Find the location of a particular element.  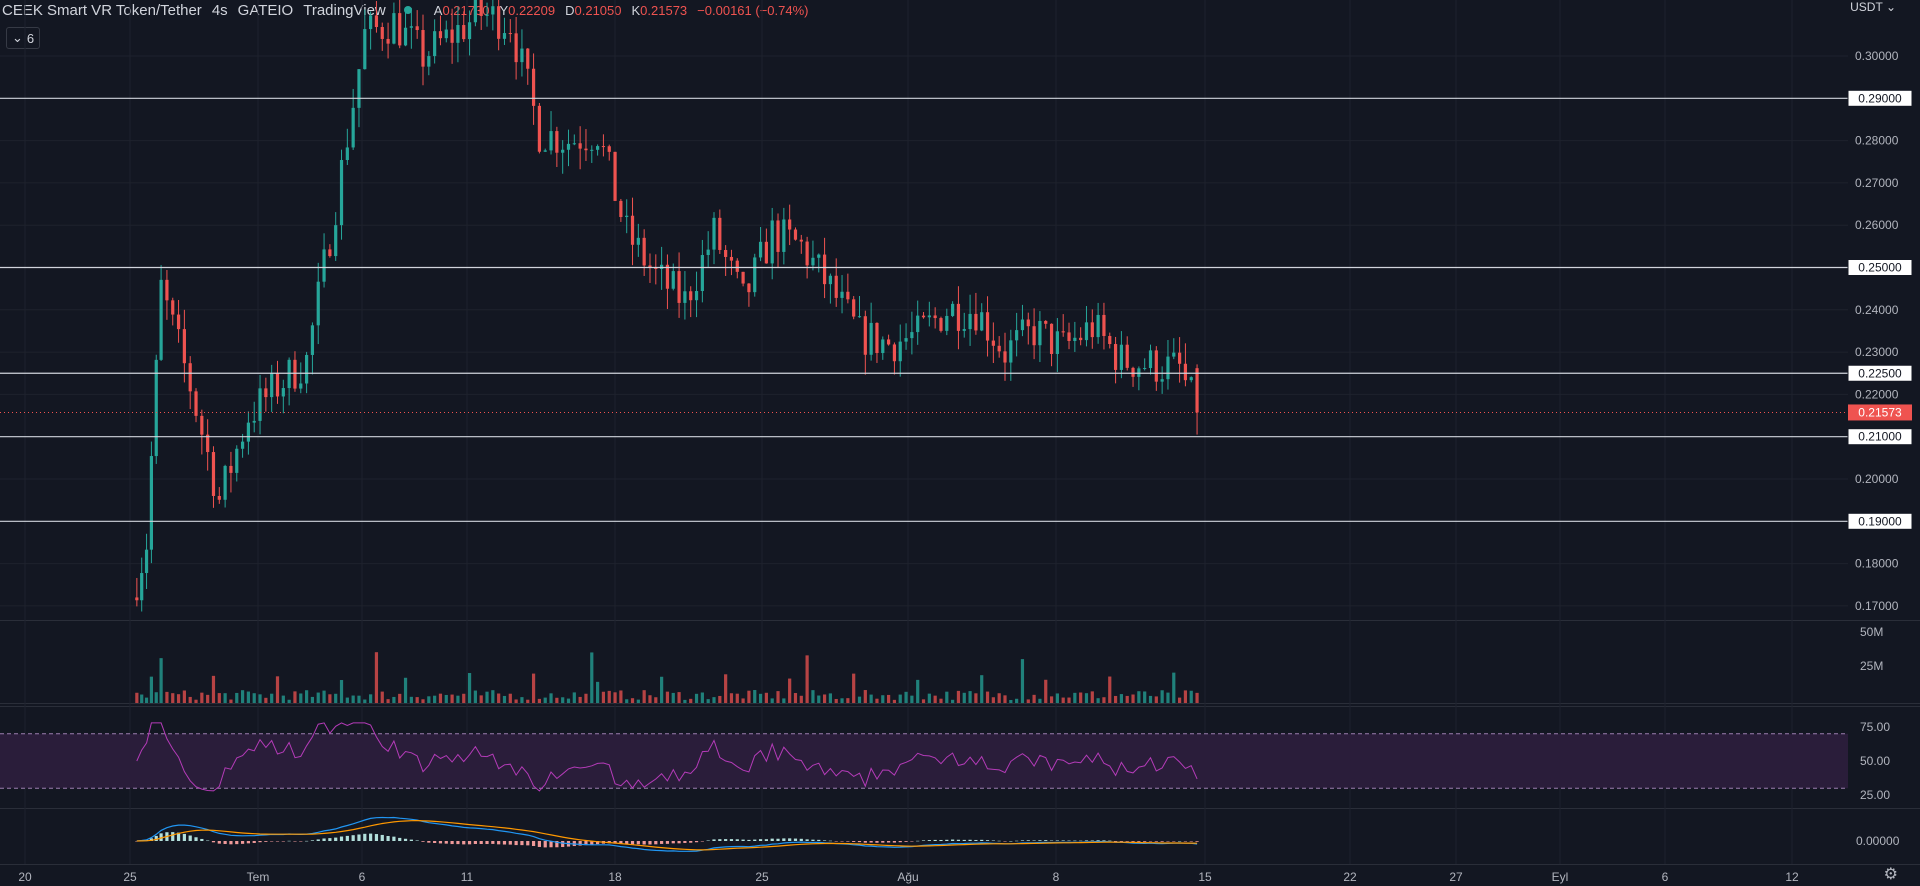

time-tick-label: Ağu is located at coordinates (907, 877).